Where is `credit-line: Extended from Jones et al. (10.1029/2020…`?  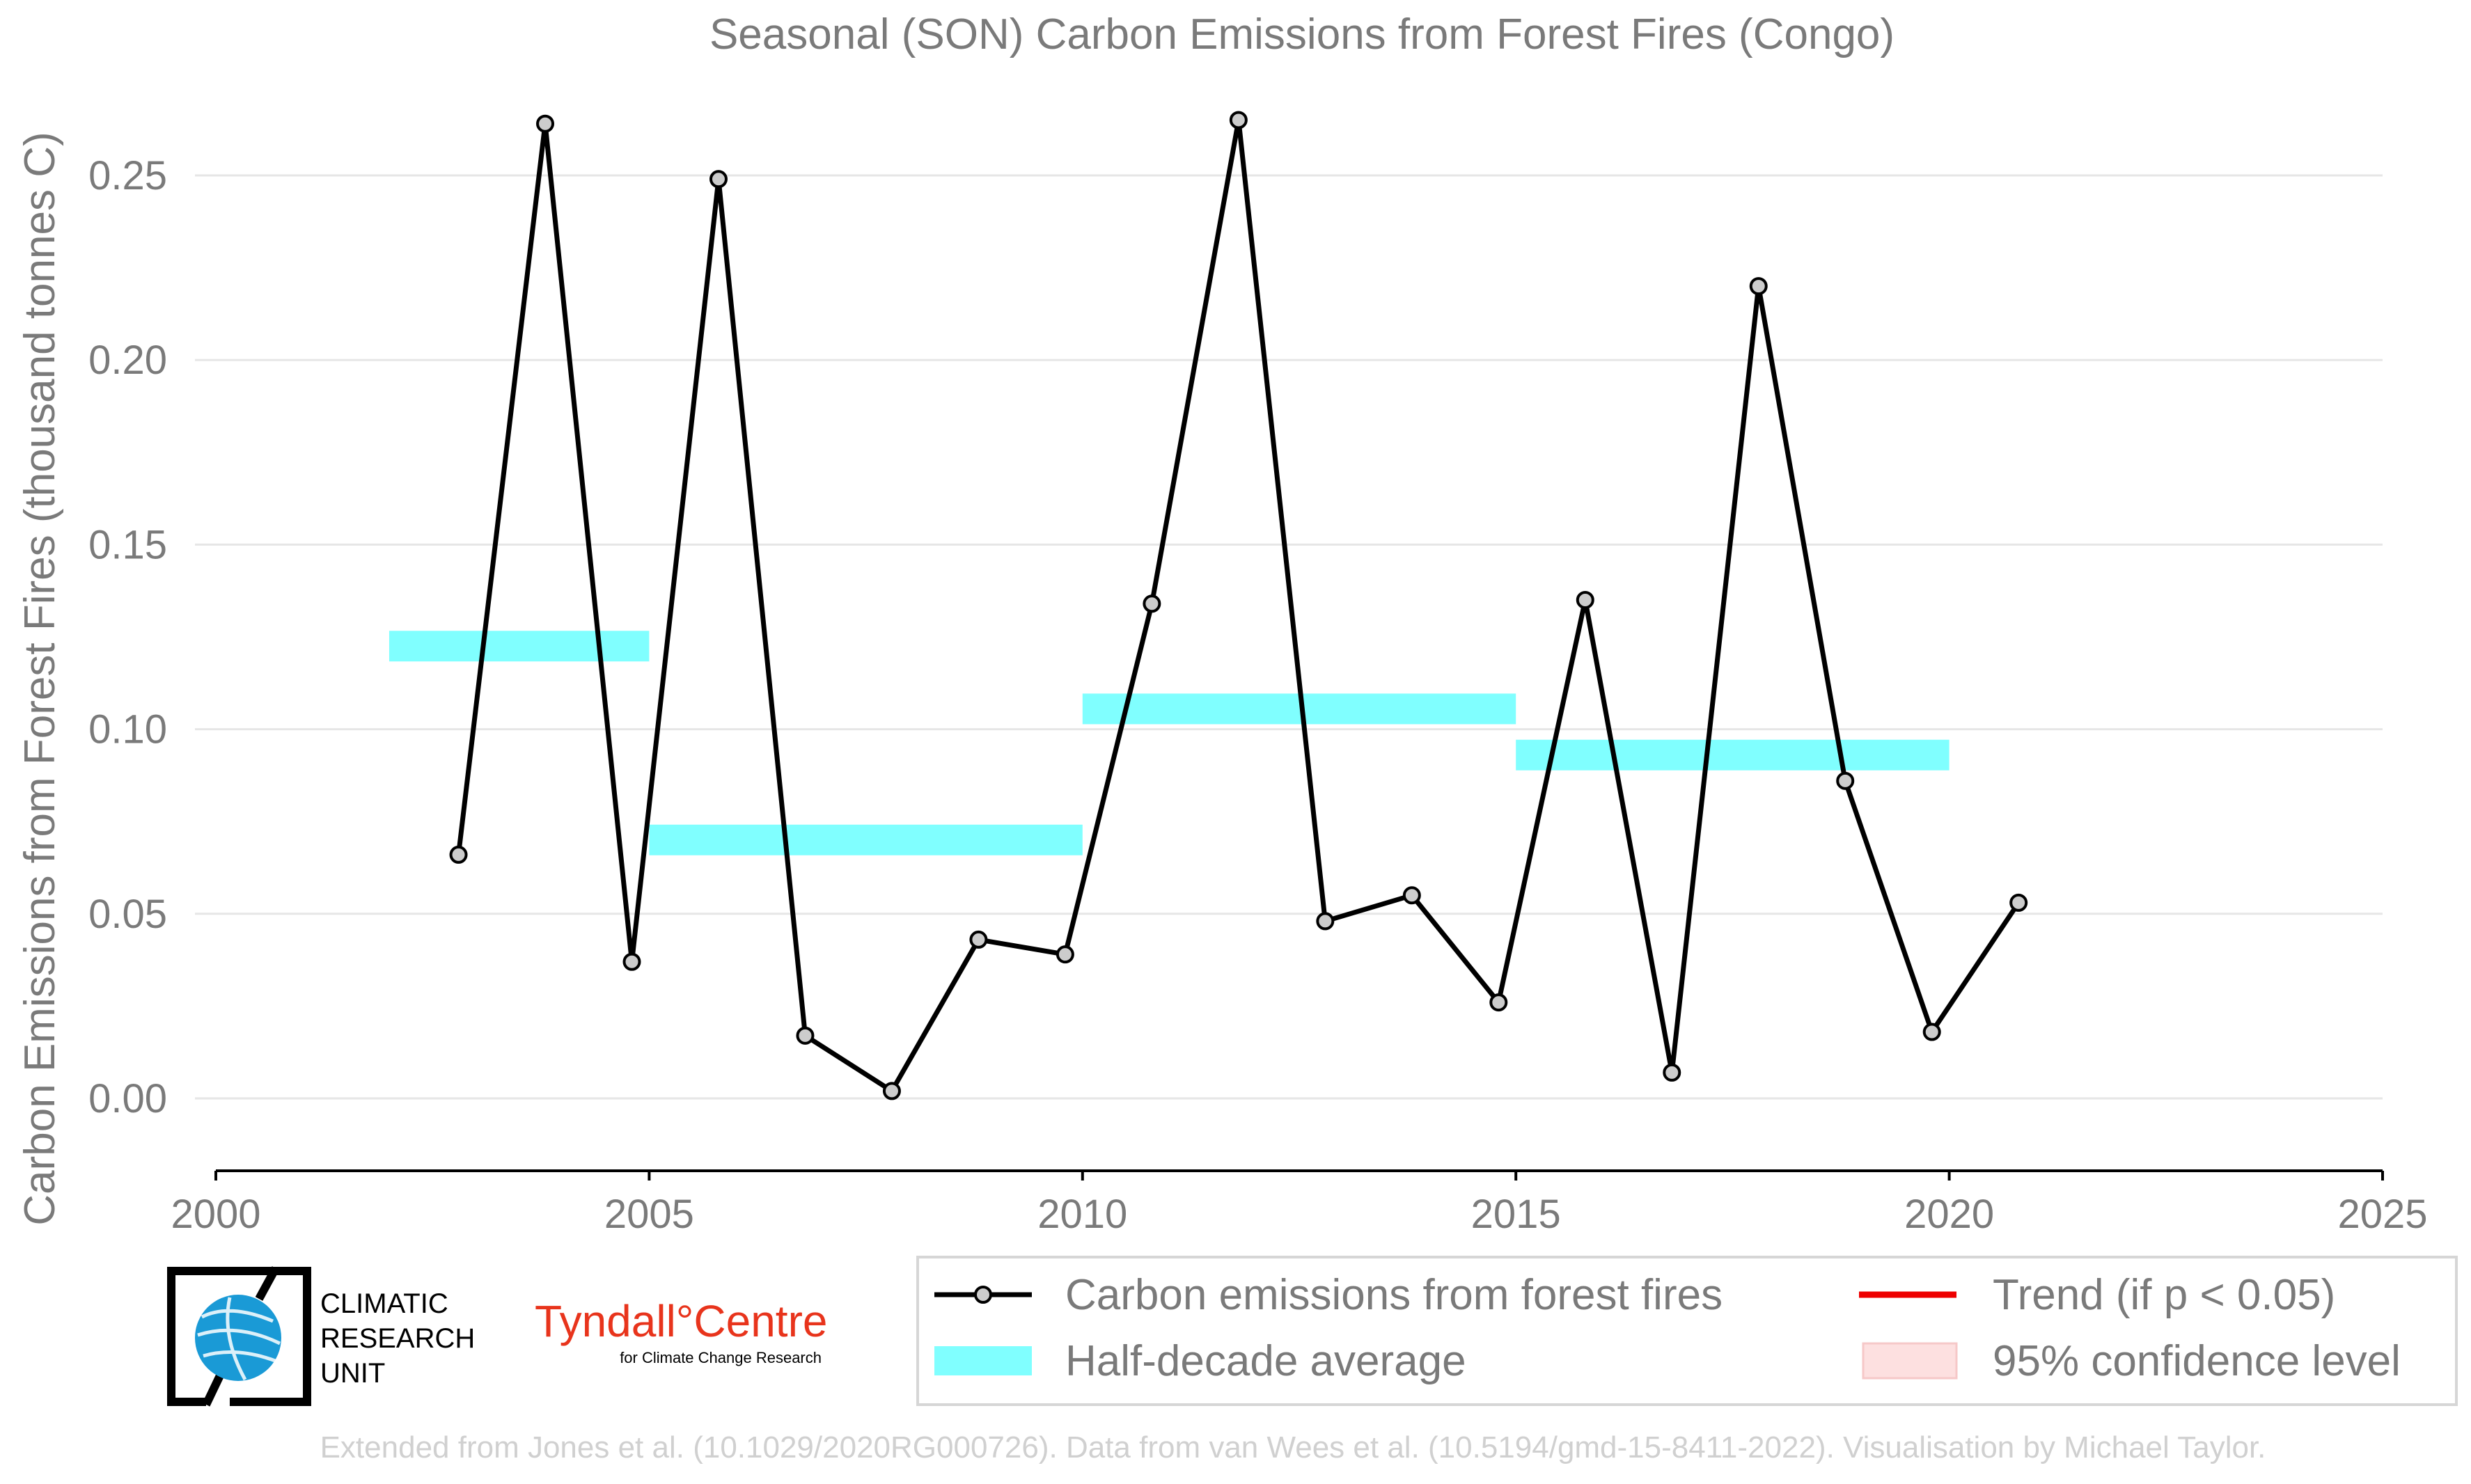
credit-line: Extended from Jones et al. (10.1029/2020… is located at coordinates (1293, 1448).